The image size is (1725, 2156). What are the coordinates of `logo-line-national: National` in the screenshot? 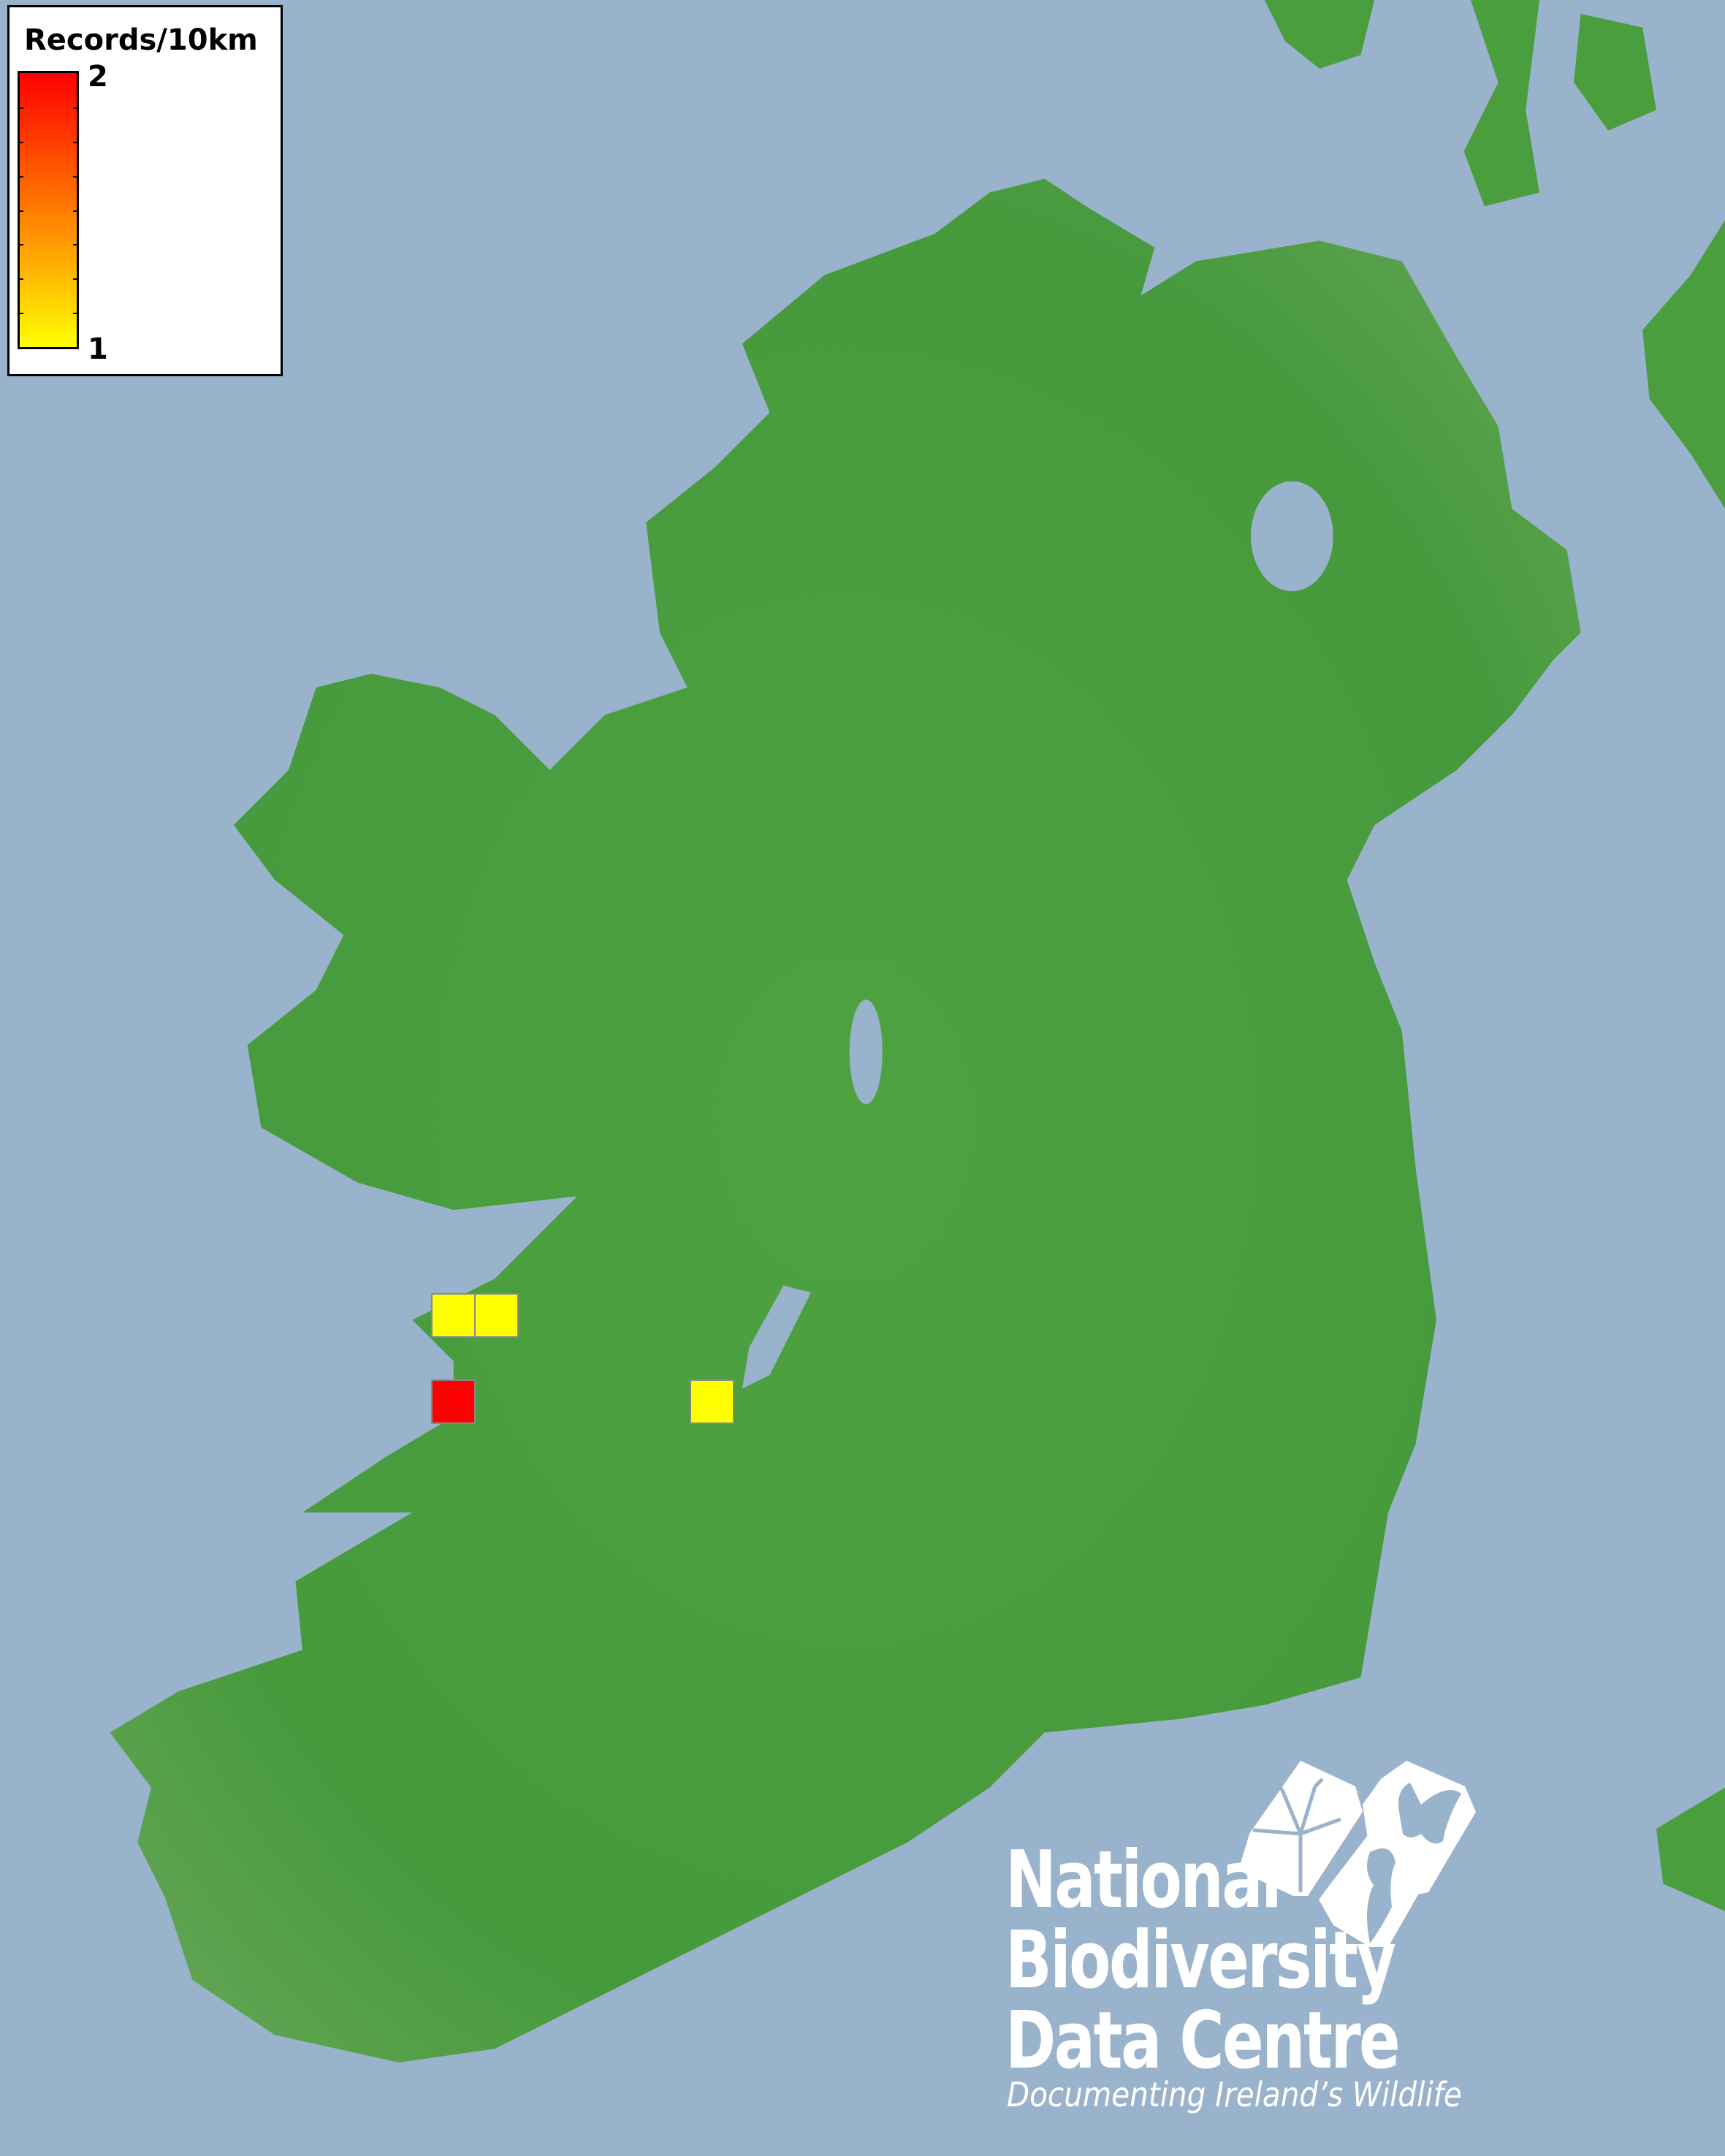 It's located at (1144, 1881).